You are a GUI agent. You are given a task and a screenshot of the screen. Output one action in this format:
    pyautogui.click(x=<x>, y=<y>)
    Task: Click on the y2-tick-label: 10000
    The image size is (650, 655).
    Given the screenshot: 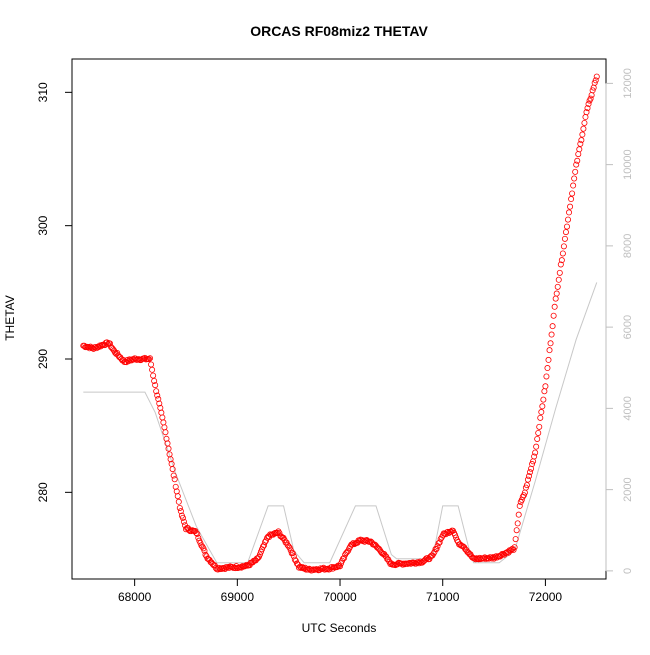 What is the action you would take?
    pyautogui.click(x=628, y=164)
    